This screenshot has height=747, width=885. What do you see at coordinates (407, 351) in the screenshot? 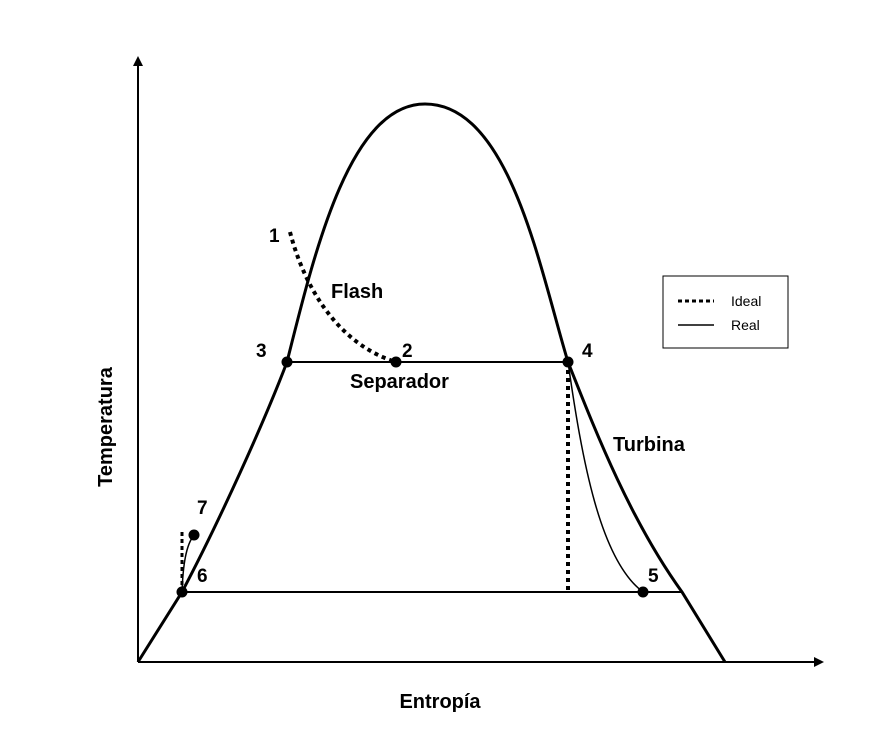
I see `label-point-2: 2` at bounding box center [407, 351].